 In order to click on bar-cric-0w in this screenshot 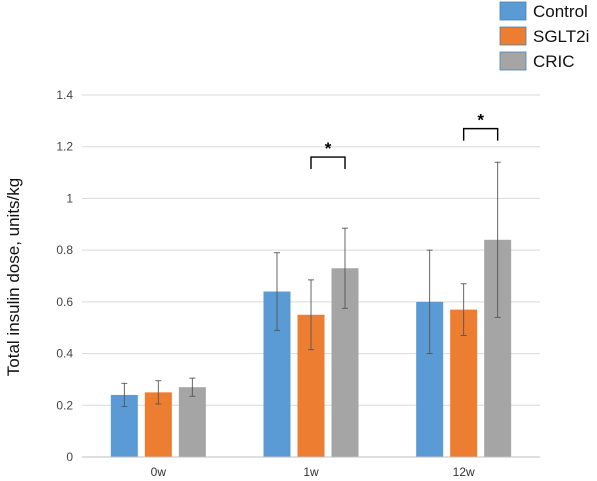, I will do `click(192, 422)`.